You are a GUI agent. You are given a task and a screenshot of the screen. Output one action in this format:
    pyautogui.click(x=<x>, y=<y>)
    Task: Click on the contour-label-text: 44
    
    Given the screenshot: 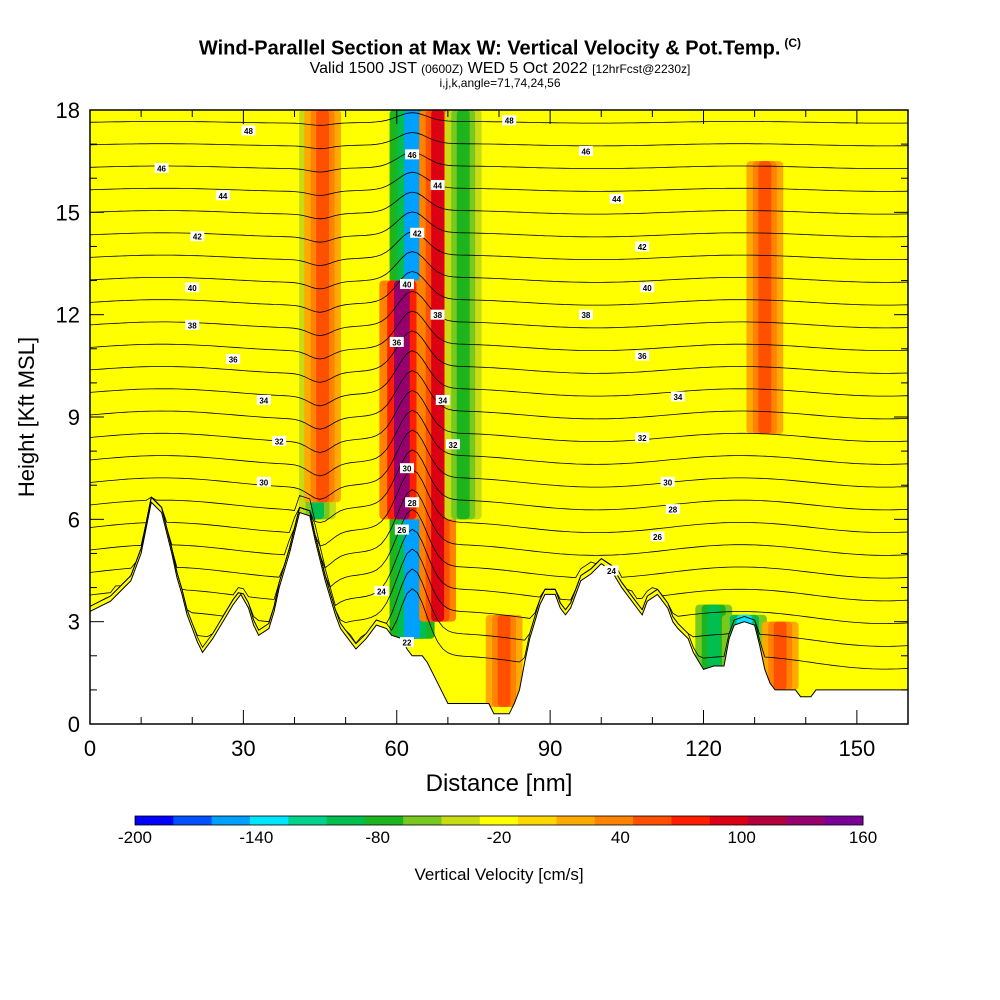 What is the action you would take?
    pyautogui.click(x=222, y=196)
    